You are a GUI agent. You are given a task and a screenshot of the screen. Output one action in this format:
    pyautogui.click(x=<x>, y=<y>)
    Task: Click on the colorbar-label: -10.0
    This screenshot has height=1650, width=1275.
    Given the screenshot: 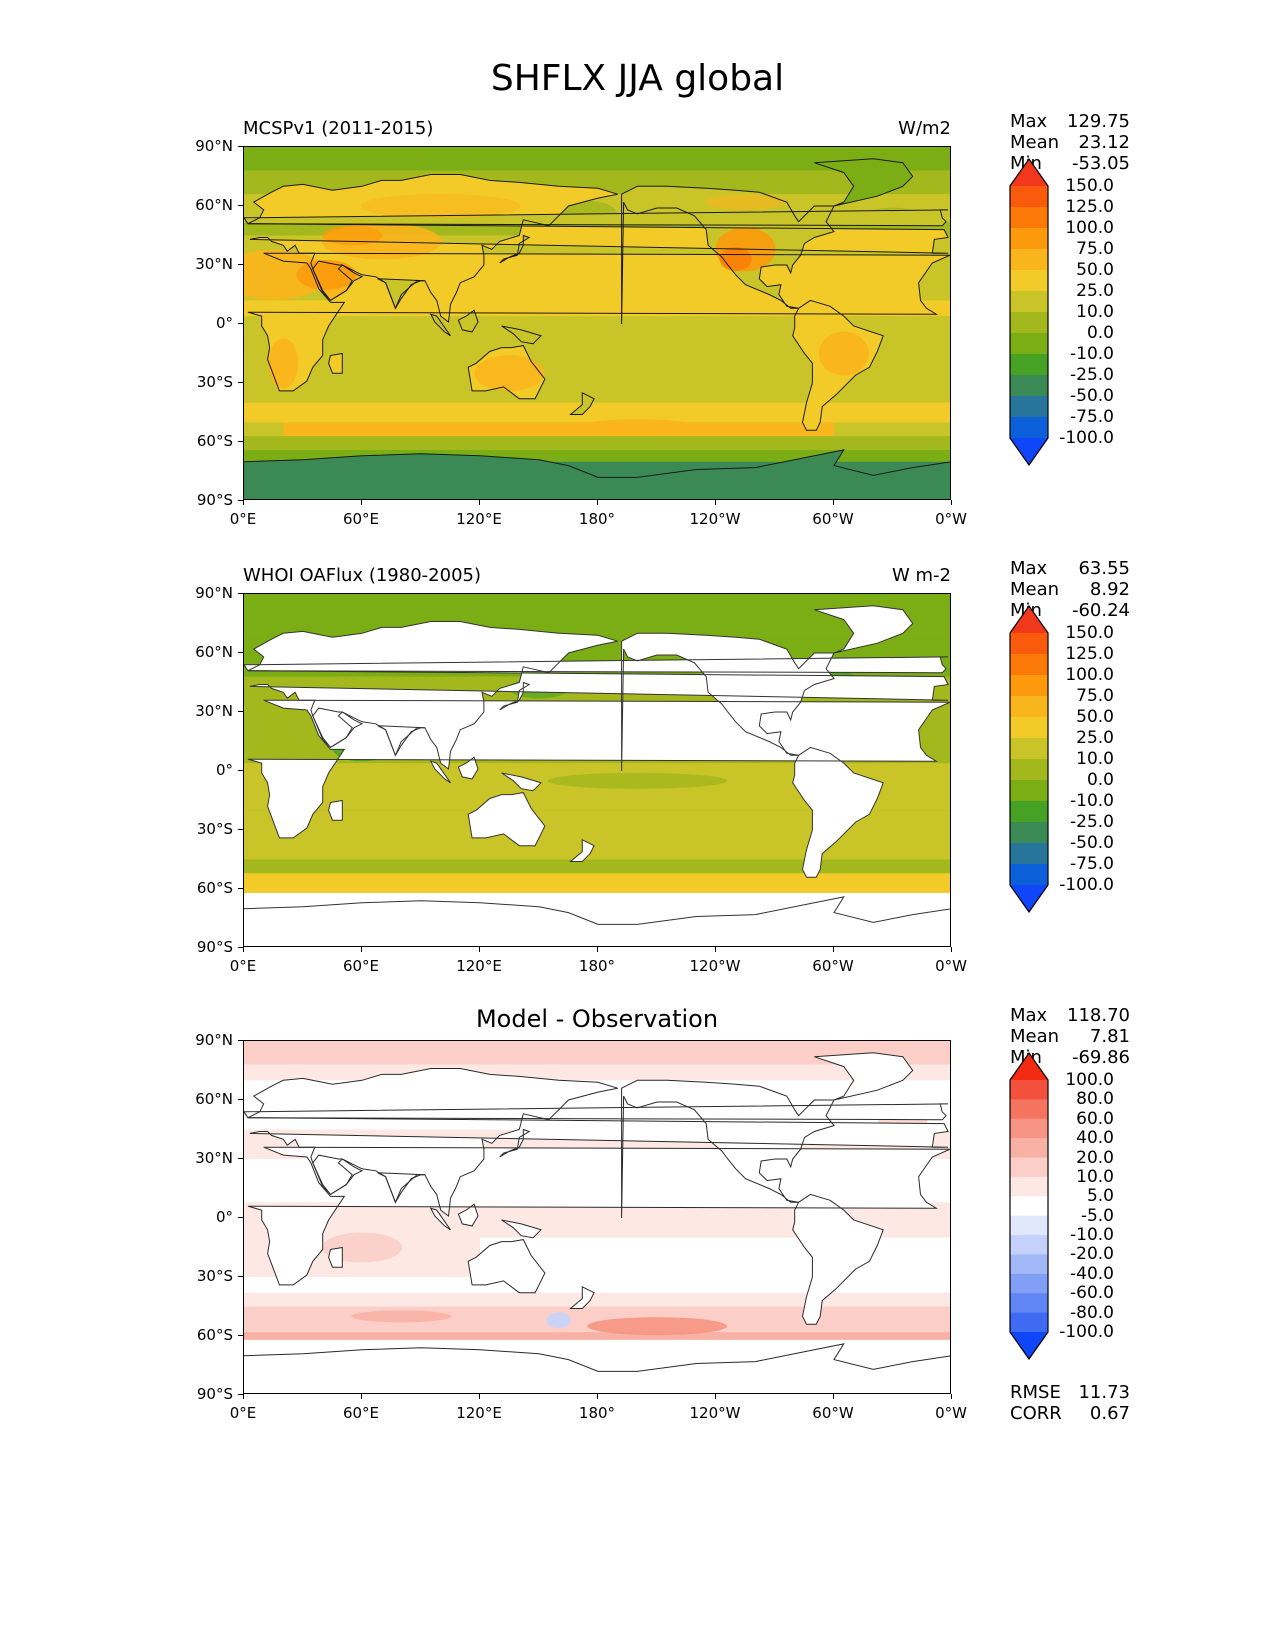 What is the action you would take?
    pyautogui.click(x=1092, y=1235)
    